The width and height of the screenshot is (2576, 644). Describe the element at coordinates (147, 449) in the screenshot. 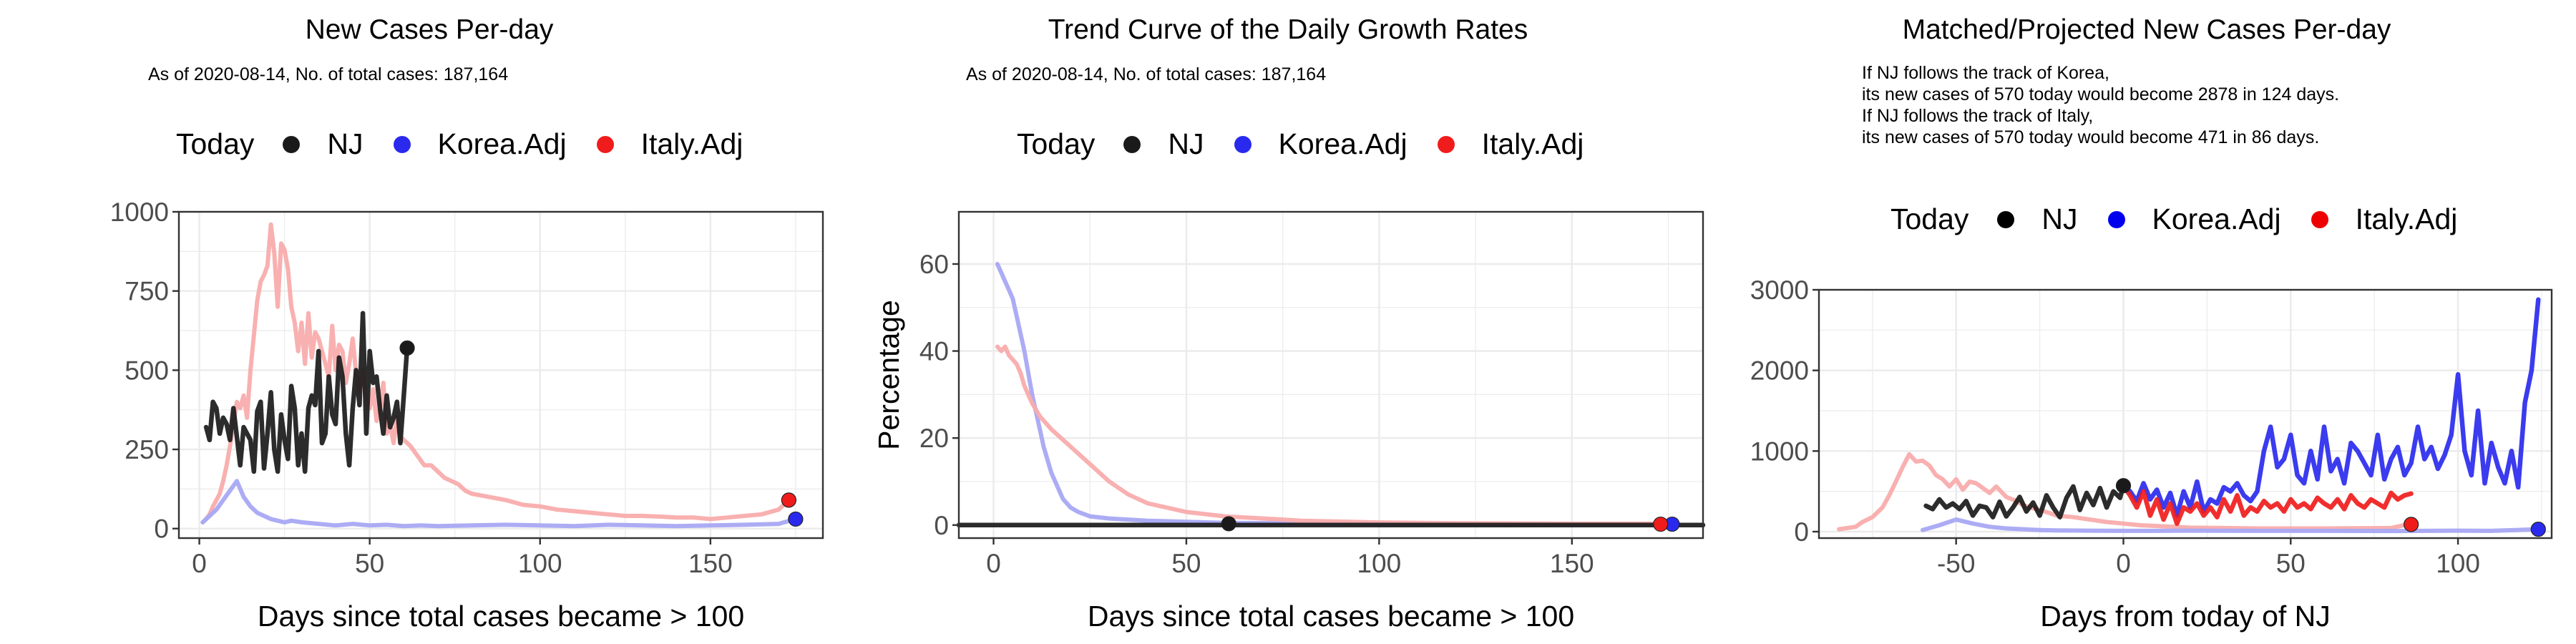

I see `y-tick-label: 250` at that location.